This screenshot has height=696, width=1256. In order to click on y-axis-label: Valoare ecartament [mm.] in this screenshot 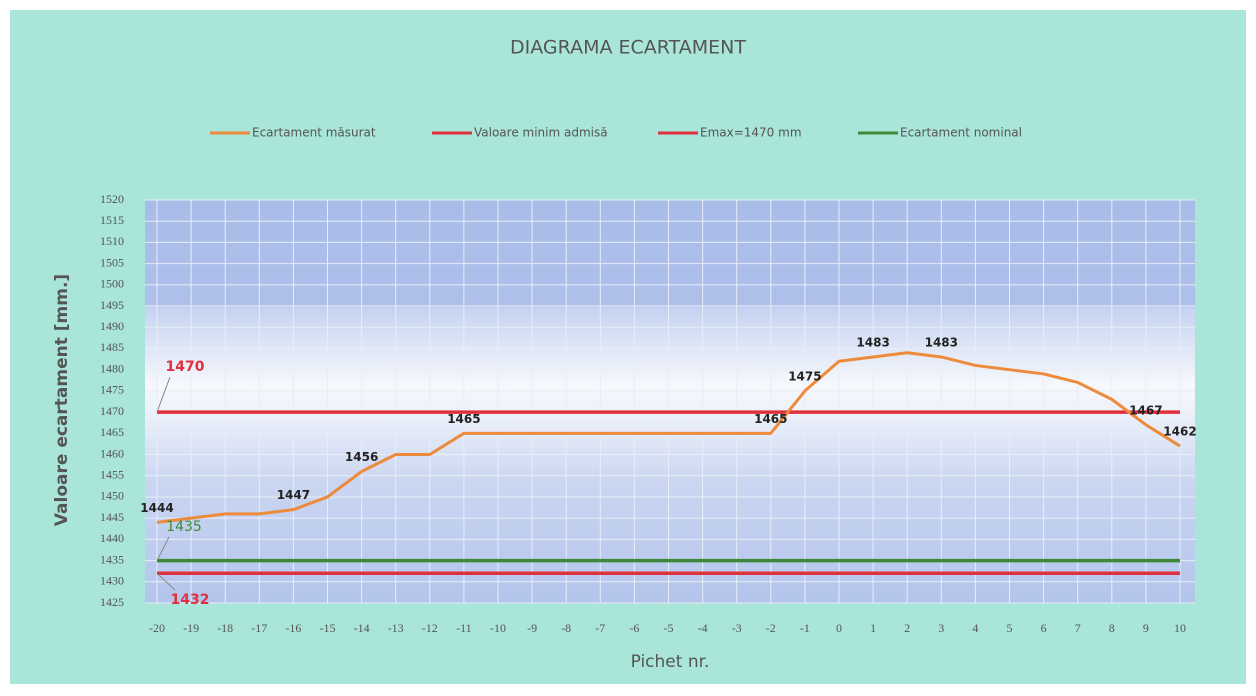, I will do `click(62, 400)`.